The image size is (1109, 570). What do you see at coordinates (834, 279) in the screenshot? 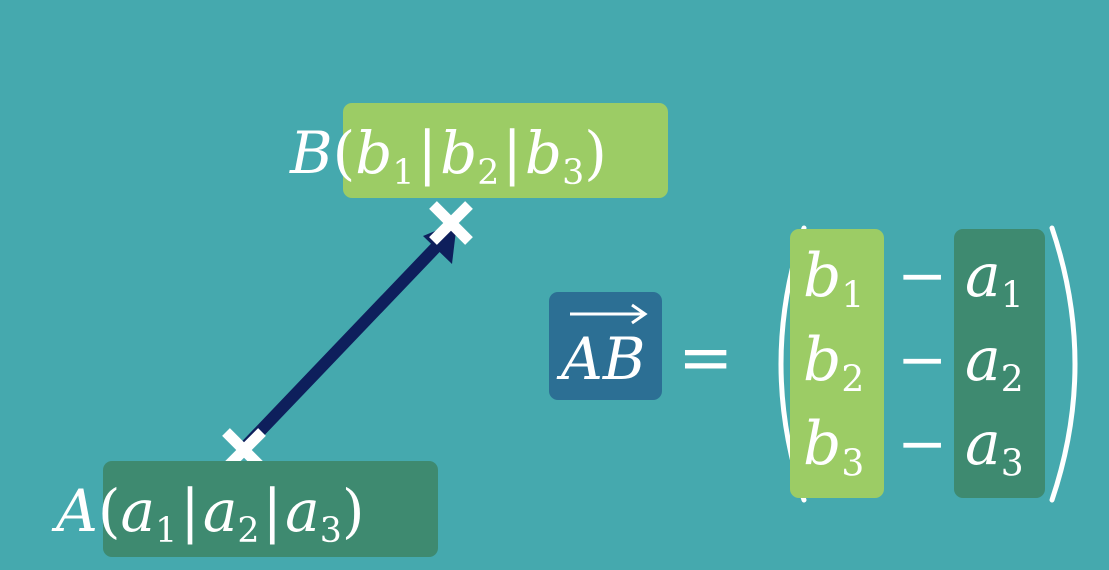
I see `matrix-b1: b1` at bounding box center [834, 279].